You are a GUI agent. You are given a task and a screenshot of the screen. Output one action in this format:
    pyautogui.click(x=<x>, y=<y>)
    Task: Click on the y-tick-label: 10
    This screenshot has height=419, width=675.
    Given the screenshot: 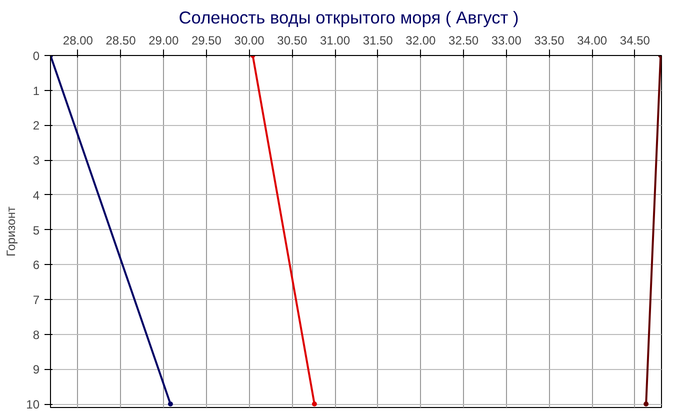 What is the action you would take?
    pyautogui.click(x=33, y=405)
    